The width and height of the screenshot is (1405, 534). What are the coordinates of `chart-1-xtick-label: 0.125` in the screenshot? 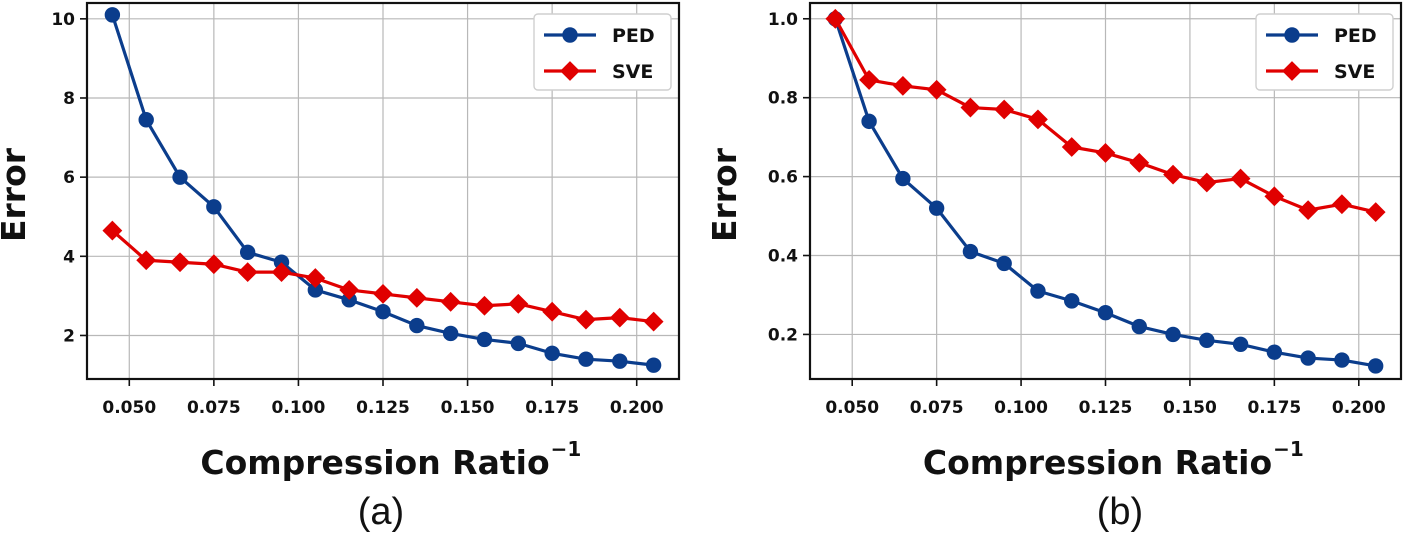 It's located at (1106, 408).